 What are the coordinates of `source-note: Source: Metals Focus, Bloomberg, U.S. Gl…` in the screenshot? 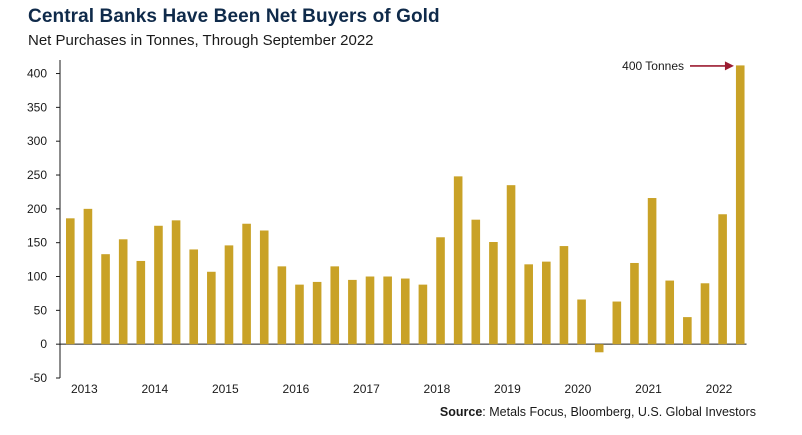 It's located at (598, 412).